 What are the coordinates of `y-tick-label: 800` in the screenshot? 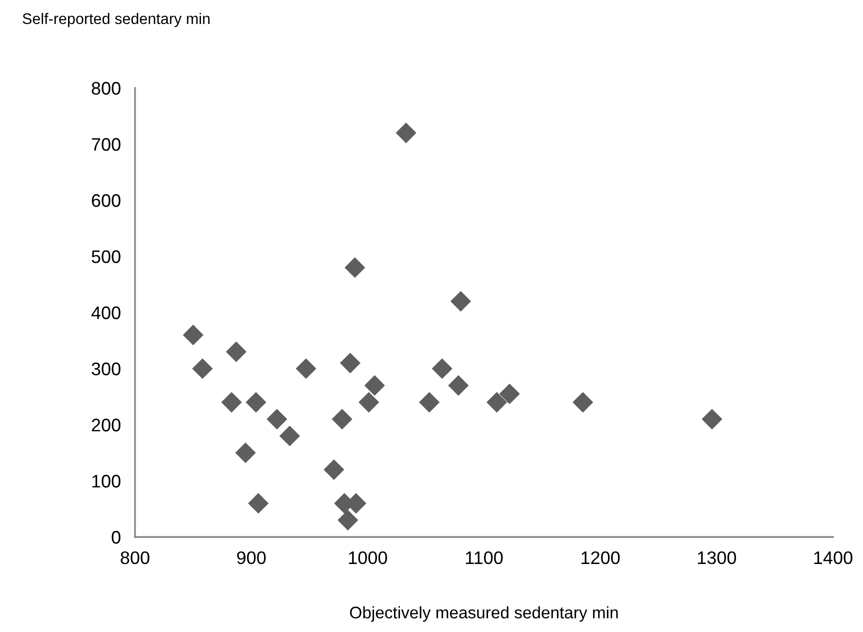 It's located at (106, 88).